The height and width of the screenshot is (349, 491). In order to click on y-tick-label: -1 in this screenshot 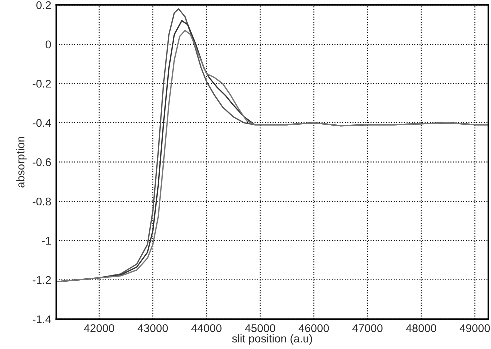, I will do `click(47, 241)`.